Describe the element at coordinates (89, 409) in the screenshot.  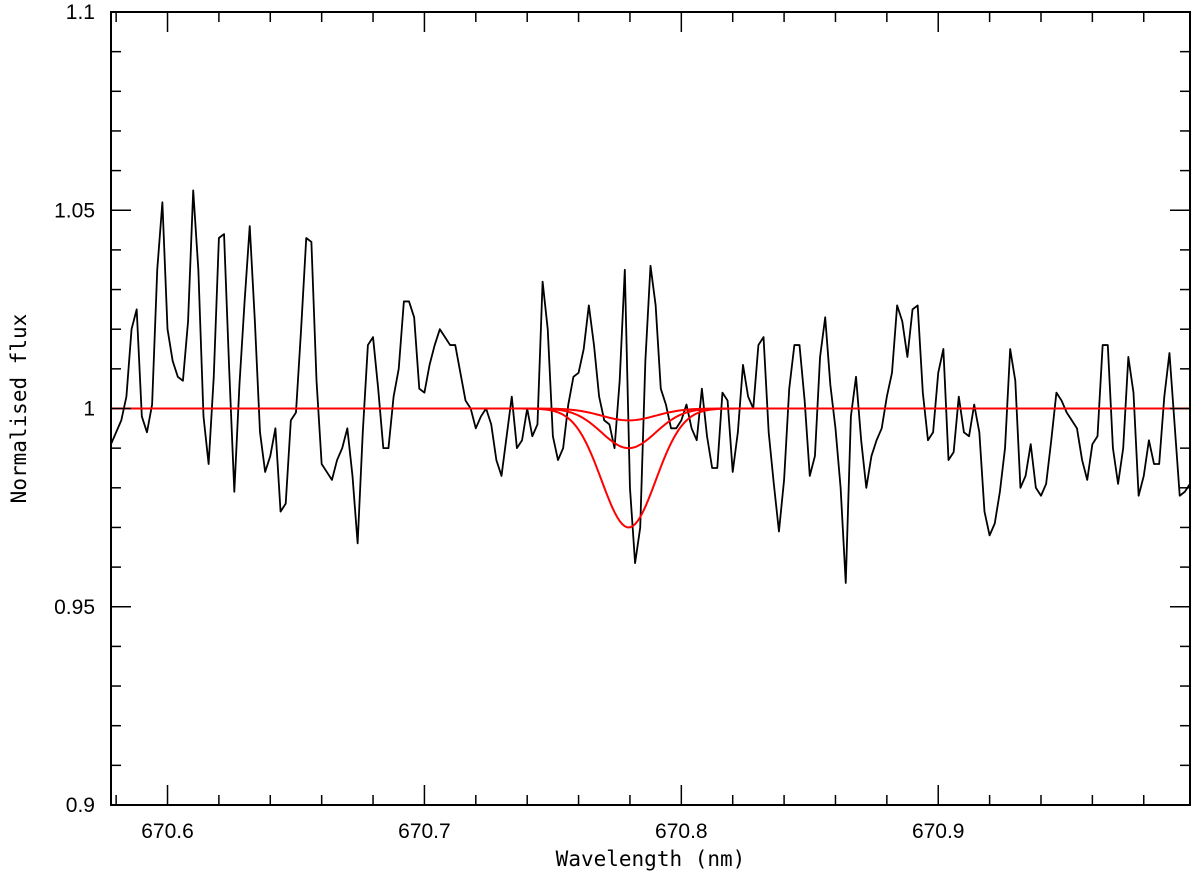
I see `y-tick-label: 1` at that location.